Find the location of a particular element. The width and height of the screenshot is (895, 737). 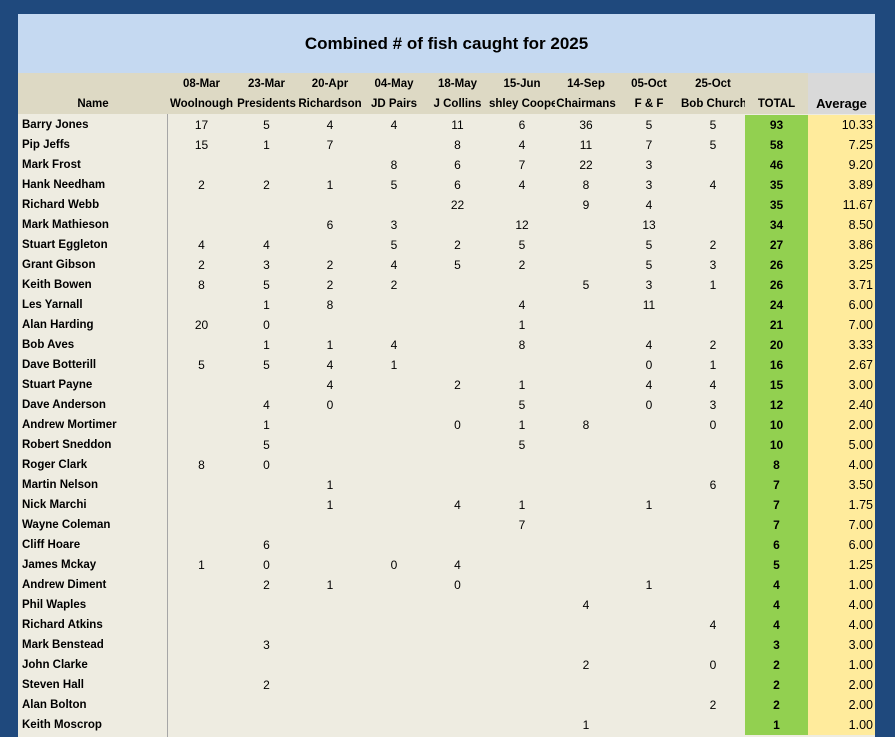

date-header: 05-Oct is located at coordinates (649, 84).